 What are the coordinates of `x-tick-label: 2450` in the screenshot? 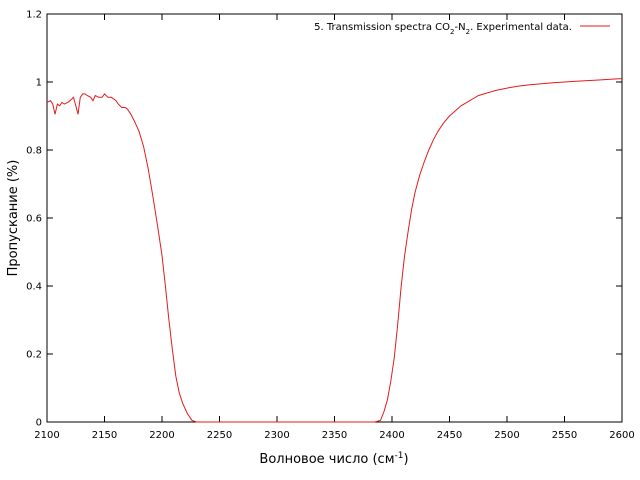 It's located at (449, 435).